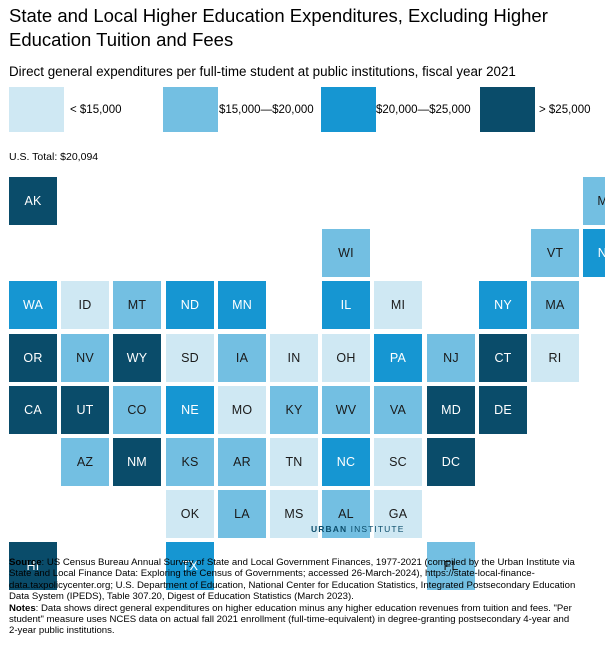  Describe the element at coordinates (398, 410) in the screenshot. I see `state-tile-va: VA` at that location.